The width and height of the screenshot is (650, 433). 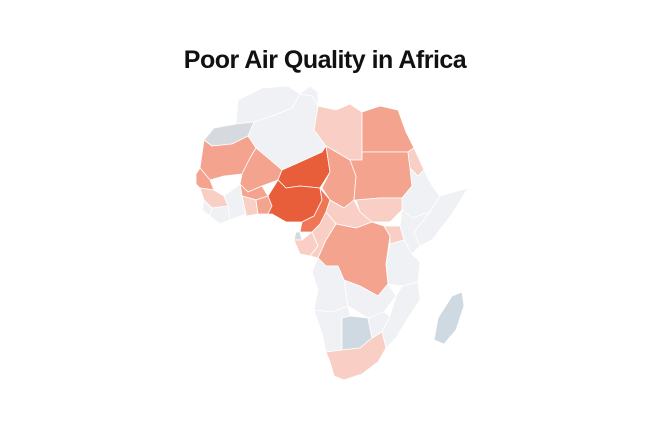 I want to click on region-mozambique, so click(x=401, y=315).